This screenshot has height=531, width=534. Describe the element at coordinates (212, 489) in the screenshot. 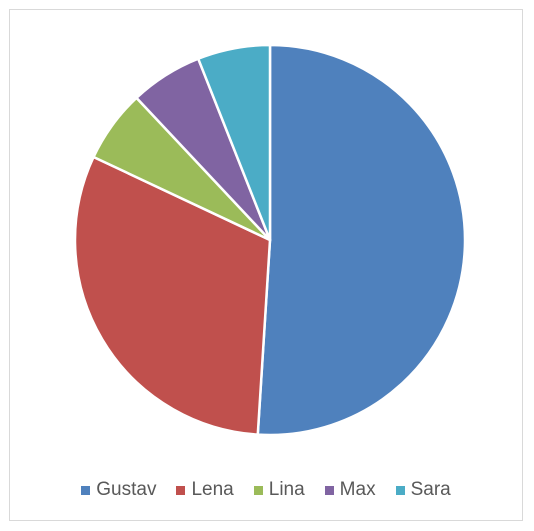

I see `legend-label-lena: Lena` at that location.